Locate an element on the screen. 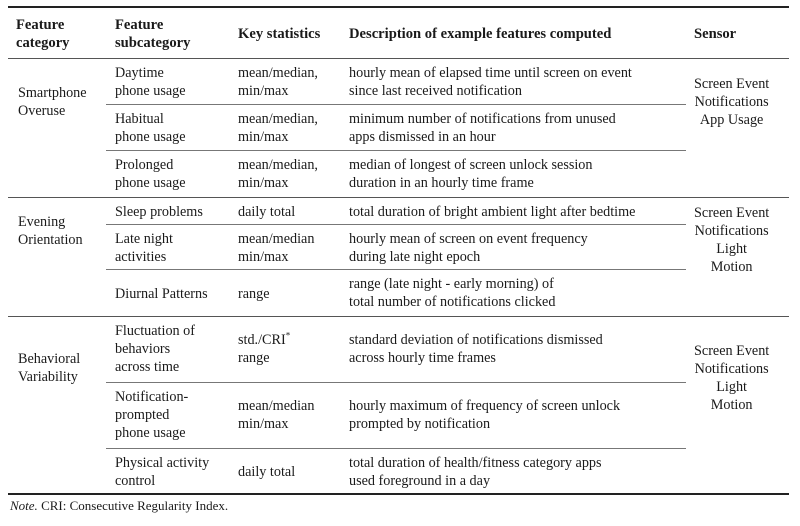  header-description: Description of example features computed is located at coordinates (480, 34).